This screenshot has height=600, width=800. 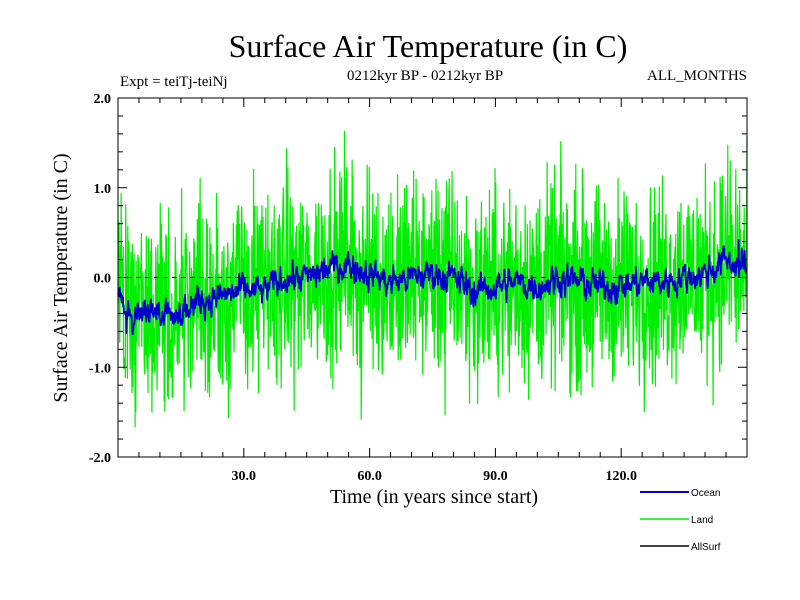 What do you see at coordinates (705, 493) in the screenshot?
I see `legend-label-ocean: Ocean` at bounding box center [705, 493].